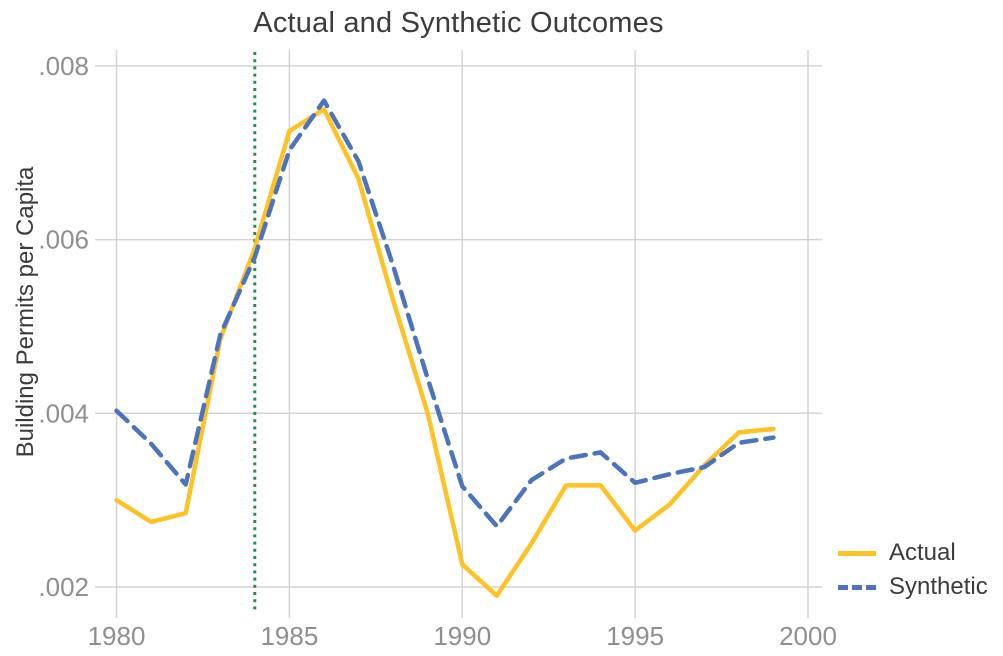 The width and height of the screenshot is (1003, 656). Describe the element at coordinates (635, 636) in the screenshot. I see `x-tick-label: 1995` at that location.